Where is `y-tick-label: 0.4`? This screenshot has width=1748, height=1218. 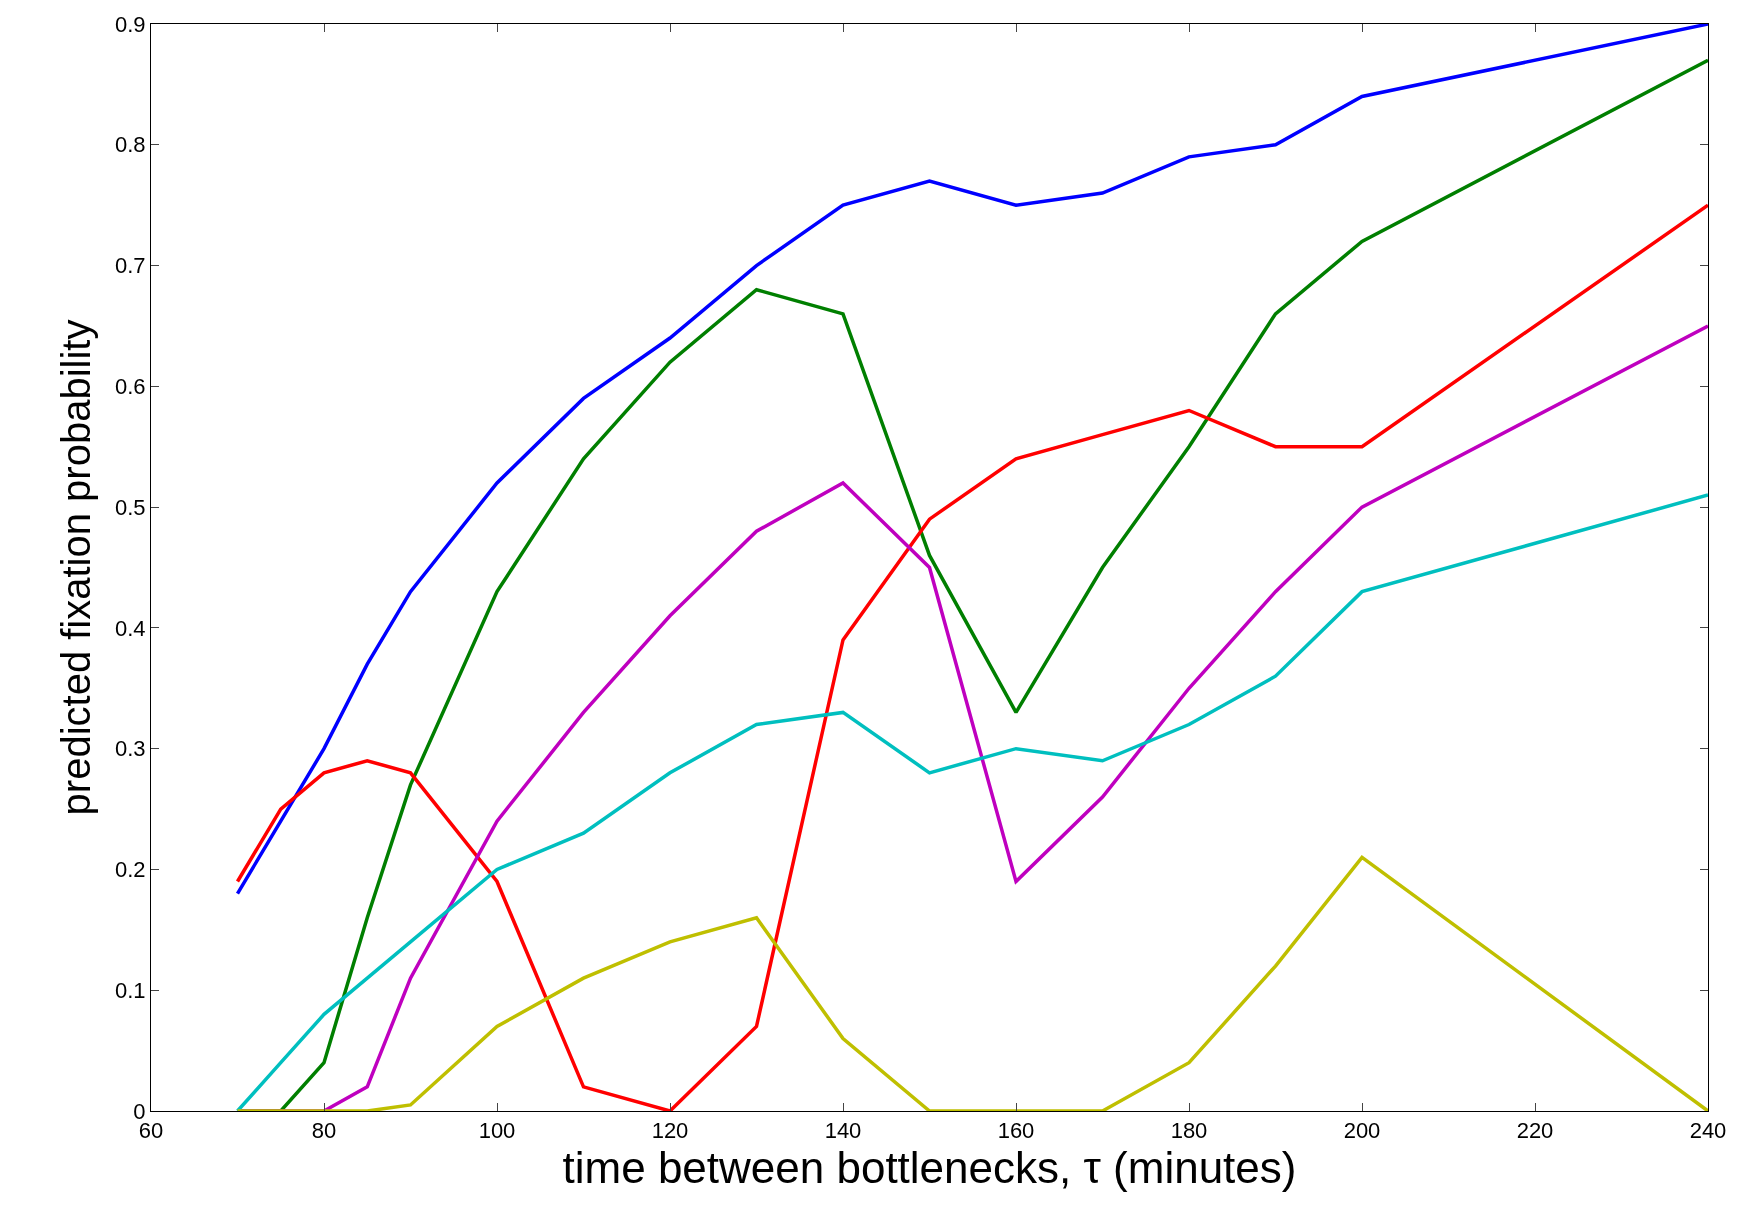 y-tick-label: 0.4 is located at coordinates (130, 628).